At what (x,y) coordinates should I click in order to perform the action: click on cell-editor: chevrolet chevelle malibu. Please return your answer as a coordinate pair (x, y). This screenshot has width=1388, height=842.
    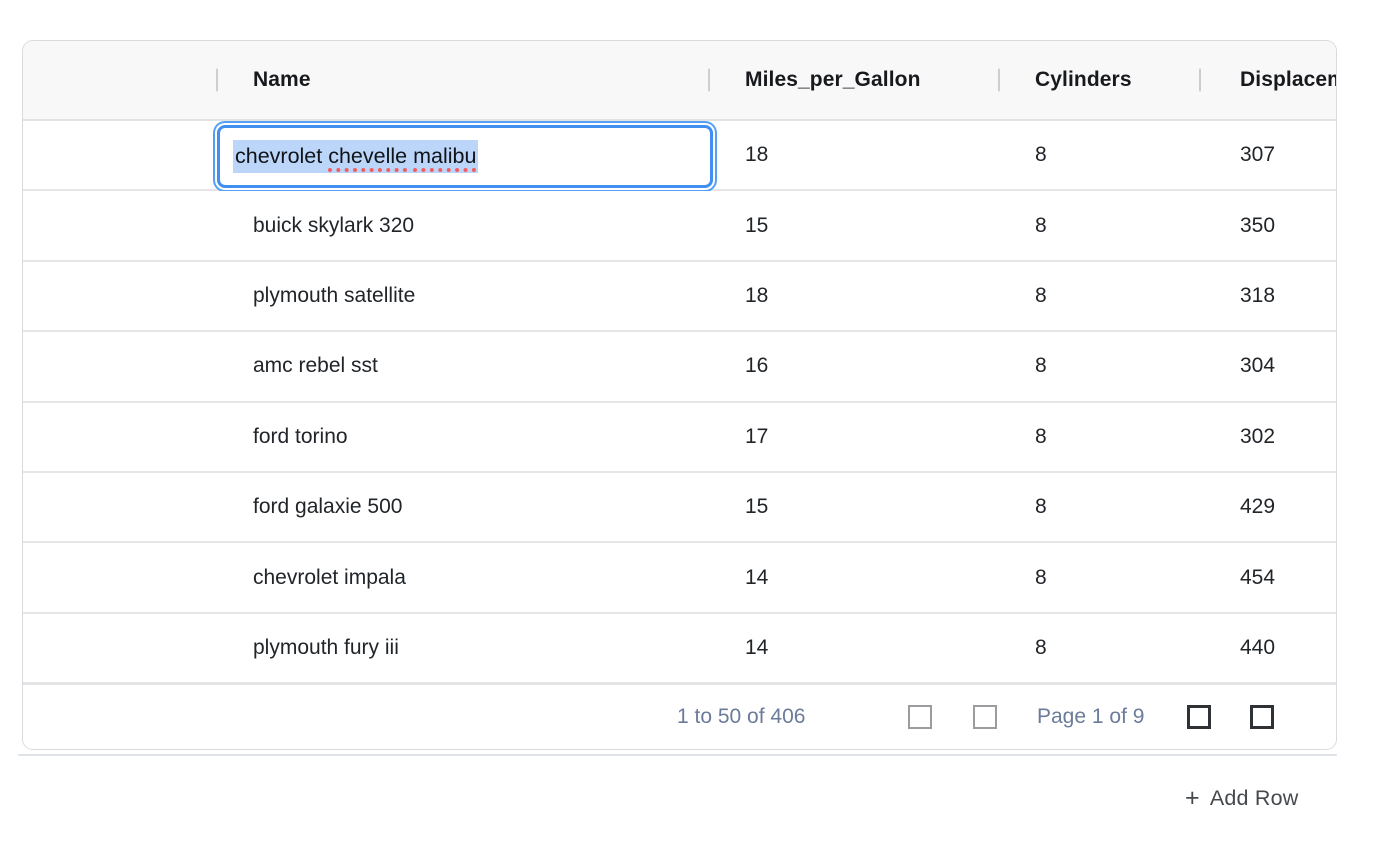
    Looking at the image, I should click on (465, 156).